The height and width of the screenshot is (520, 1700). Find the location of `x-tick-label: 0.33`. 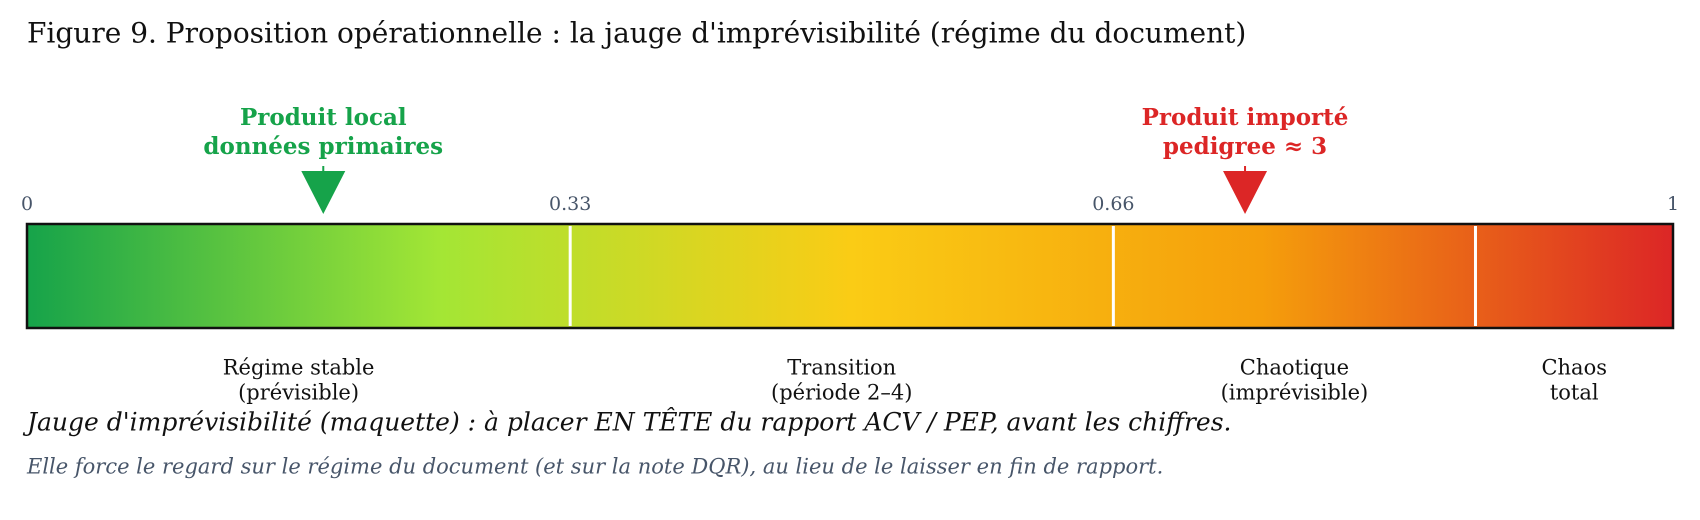

x-tick-label: 0.33 is located at coordinates (570, 204).